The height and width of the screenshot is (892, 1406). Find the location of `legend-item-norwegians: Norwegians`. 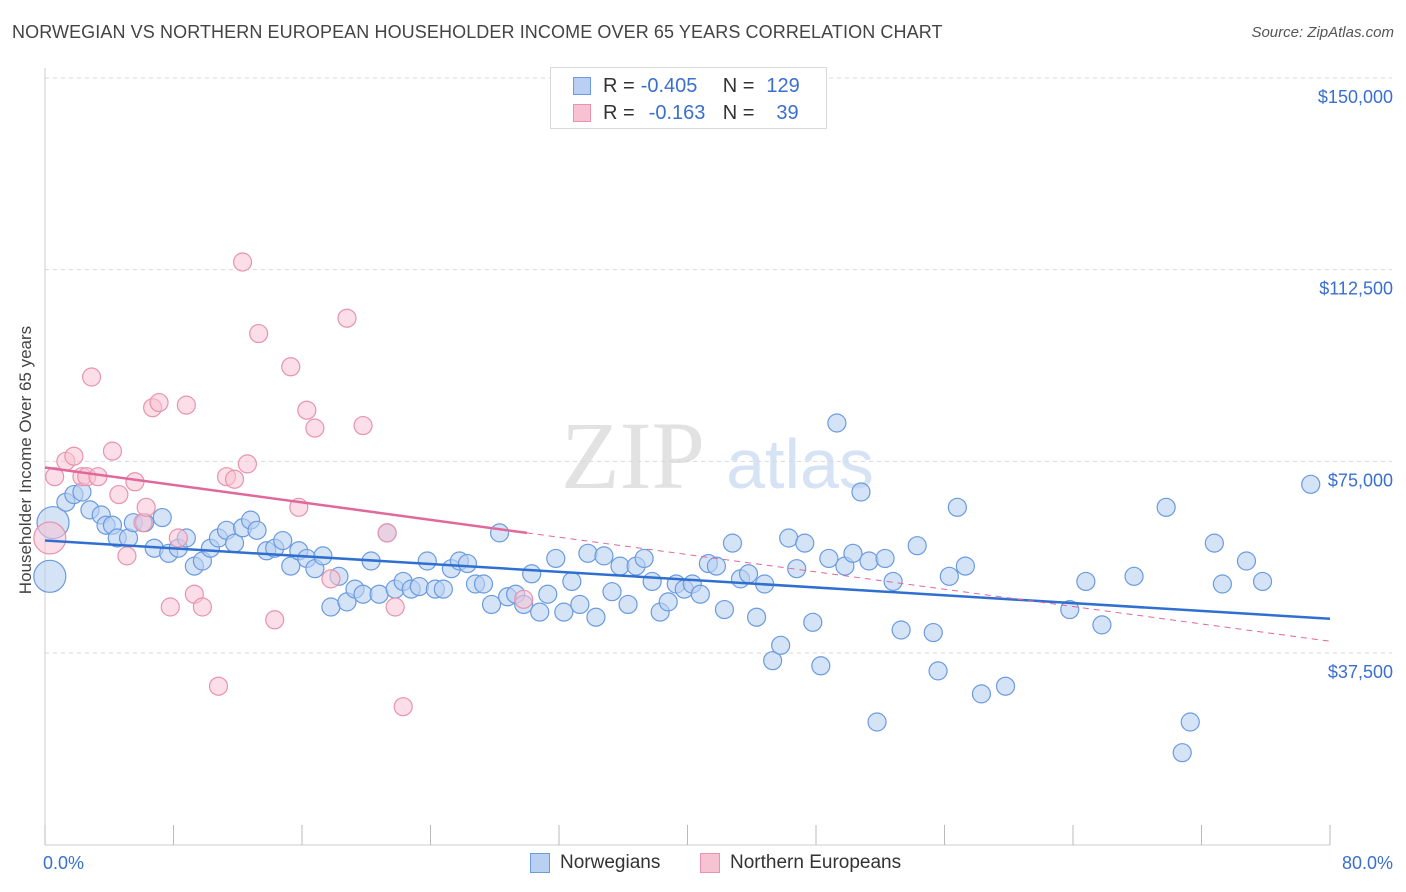

legend-item-norwegians: Norwegians is located at coordinates (595, 863).